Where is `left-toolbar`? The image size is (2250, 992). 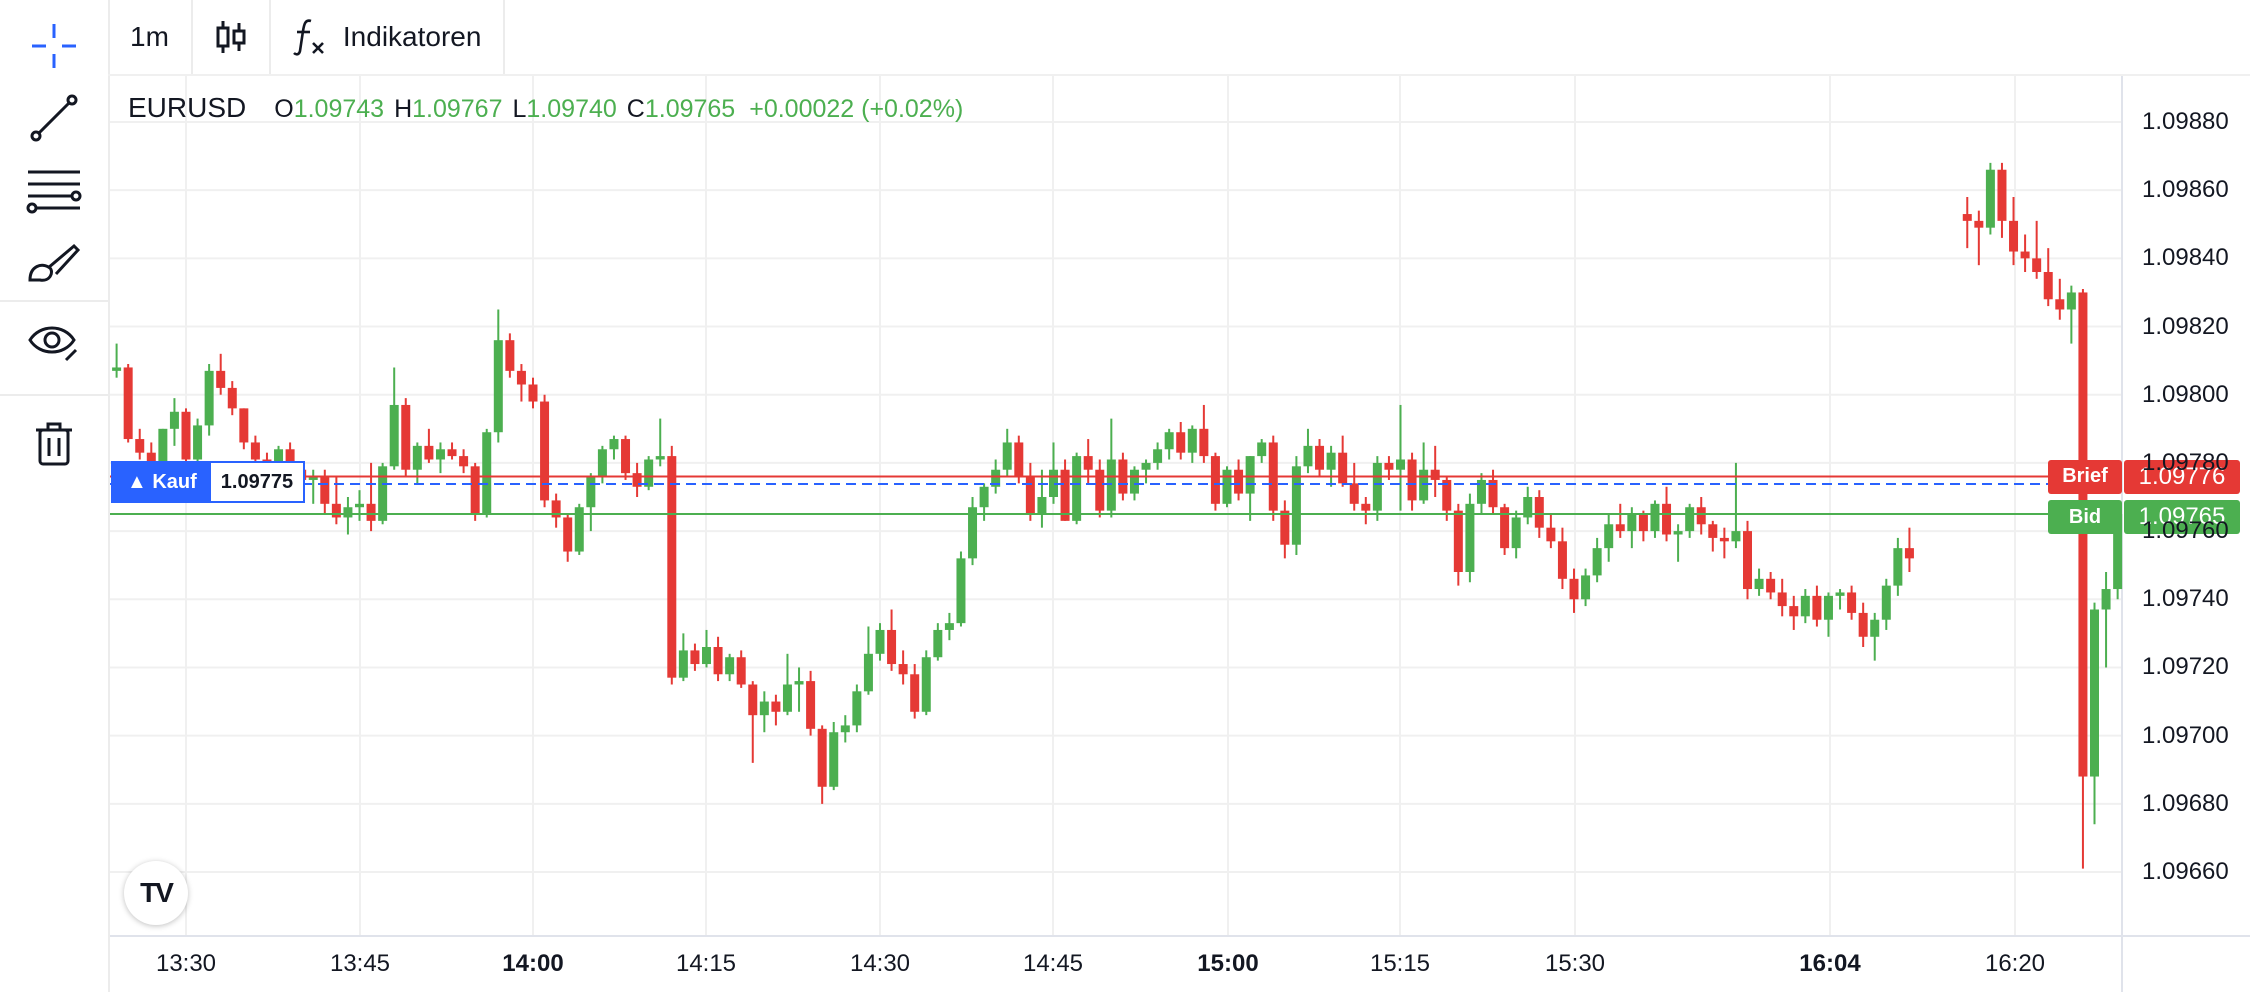
left-toolbar is located at coordinates (55, 496).